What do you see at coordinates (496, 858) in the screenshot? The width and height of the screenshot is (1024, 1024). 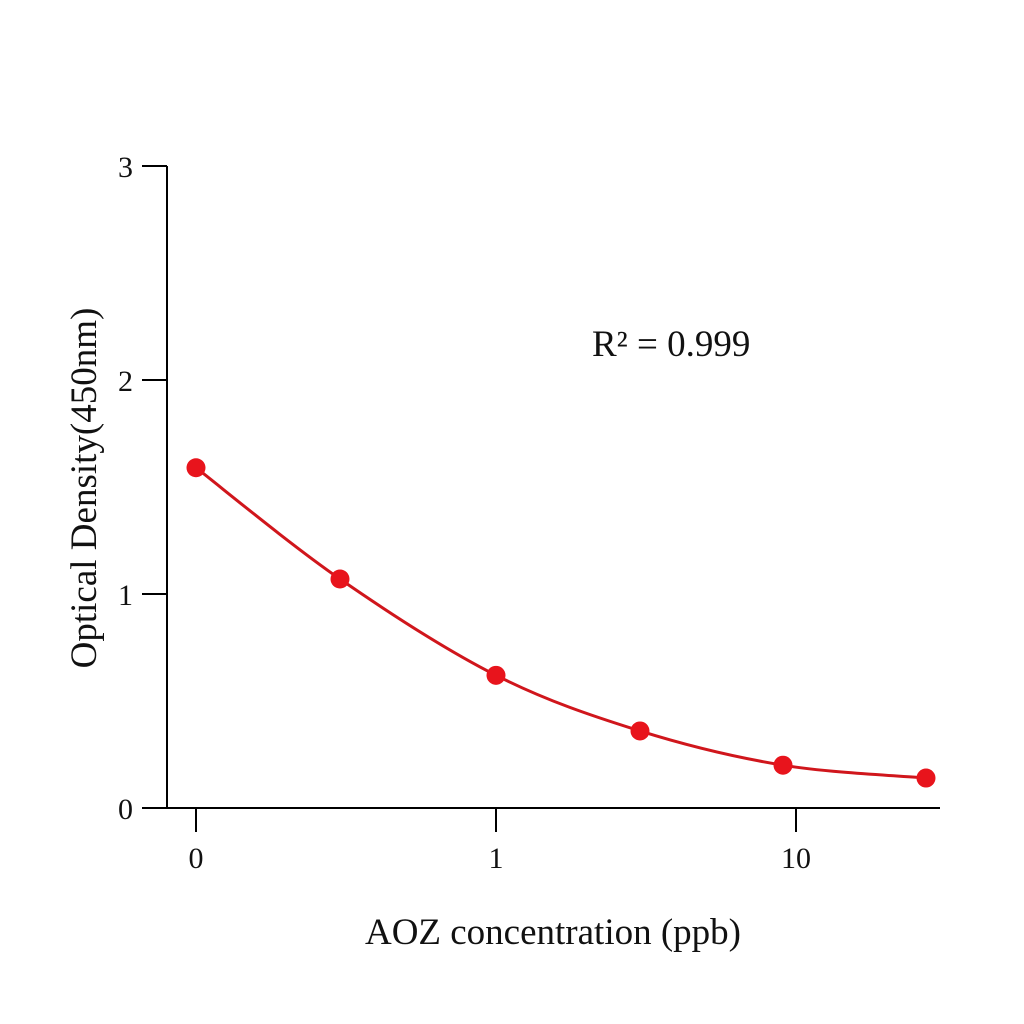 I see `x-tick-label: 1` at bounding box center [496, 858].